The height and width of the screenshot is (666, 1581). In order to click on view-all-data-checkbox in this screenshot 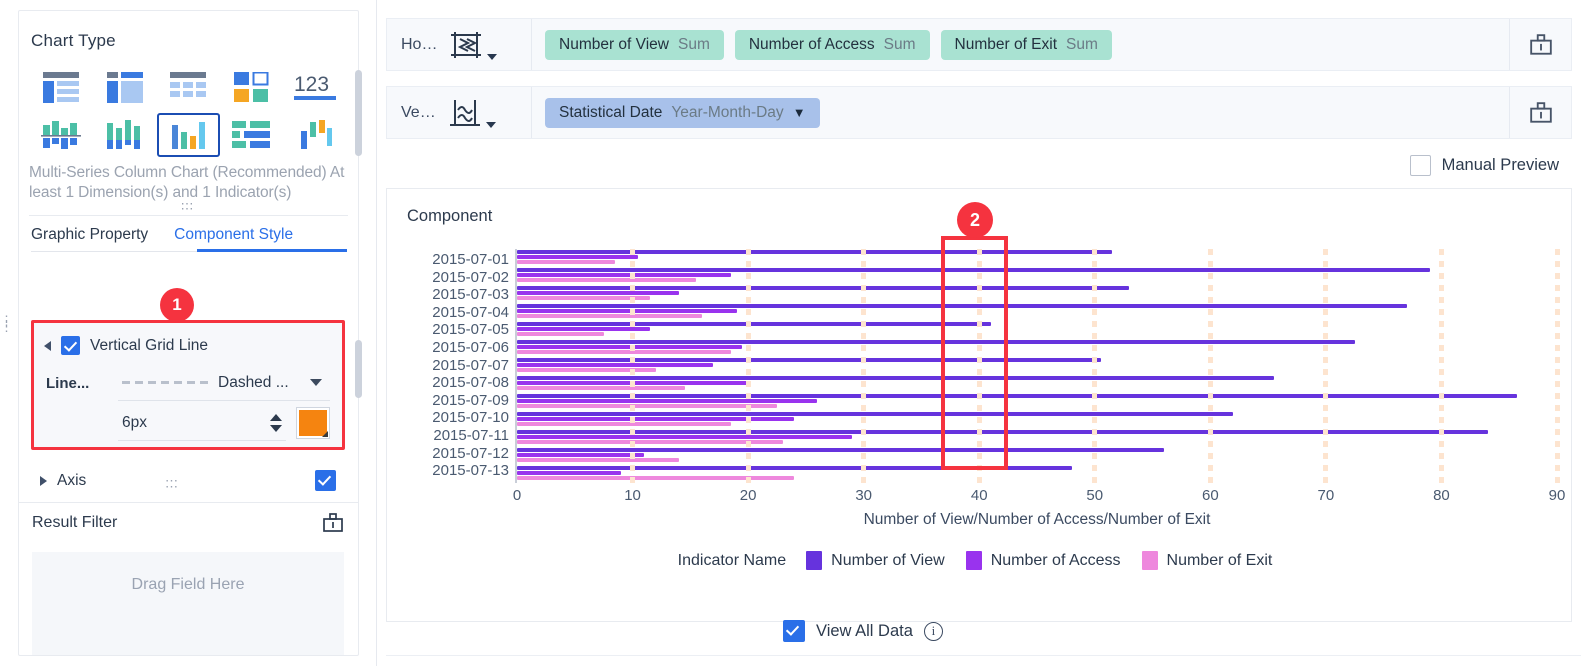, I will do `click(794, 631)`.